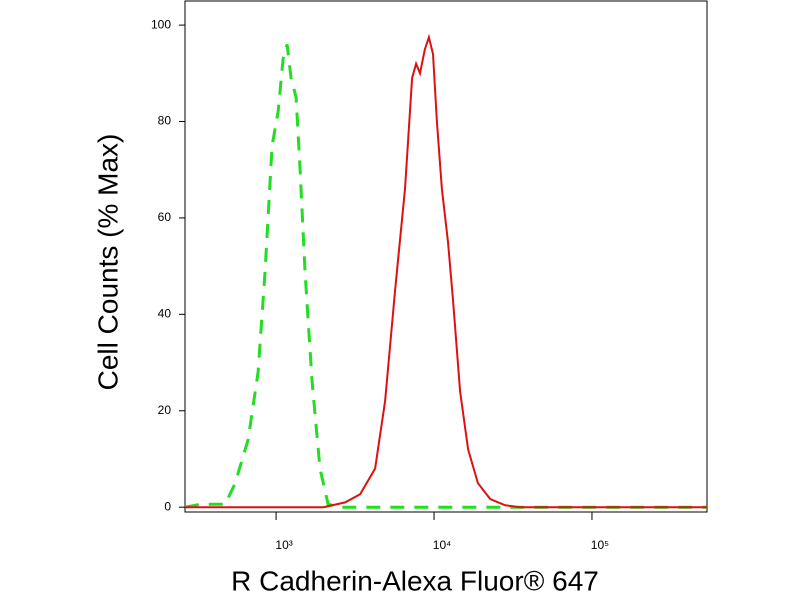 The width and height of the screenshot is (800, 600). Describe the element at coordinates (167, 506) in the screenshot. I see `y-tick-label: 0` at that location.